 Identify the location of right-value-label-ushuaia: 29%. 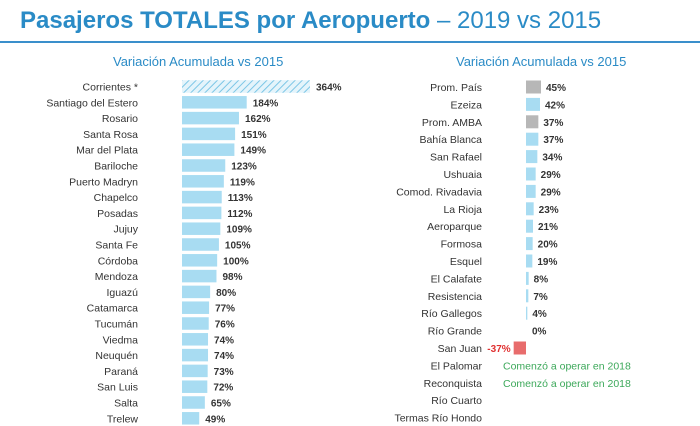
(551, 175).